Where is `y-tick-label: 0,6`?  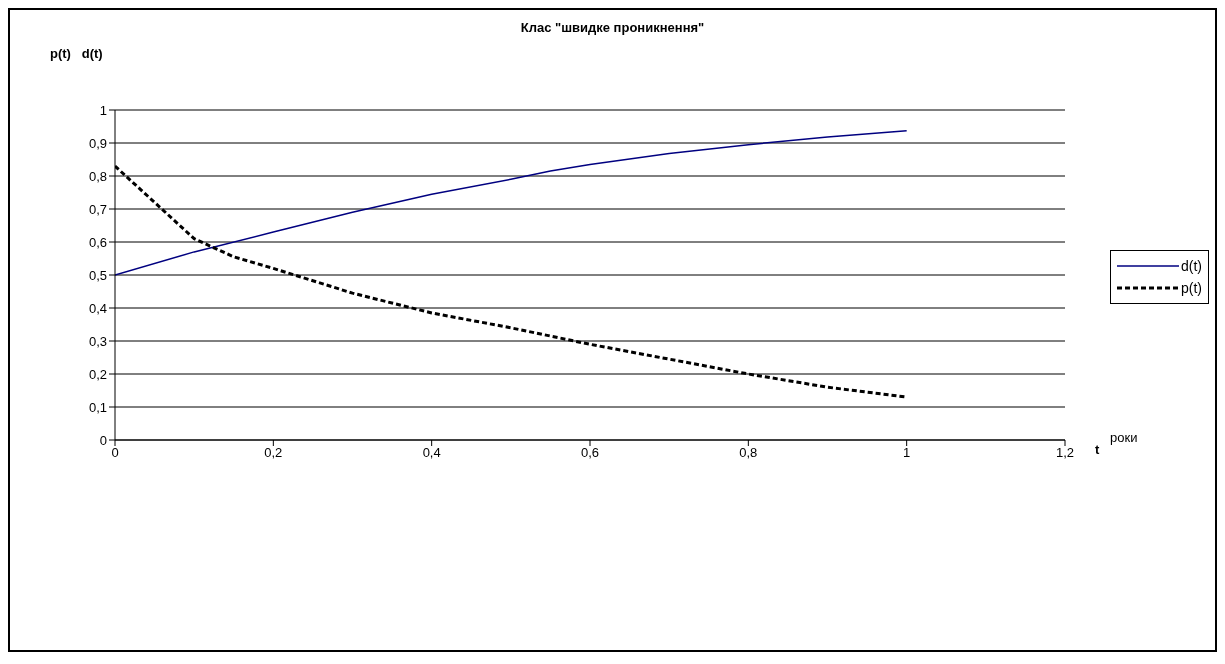
y-tick-label: 0,6 is located at coordinates (97, 242).